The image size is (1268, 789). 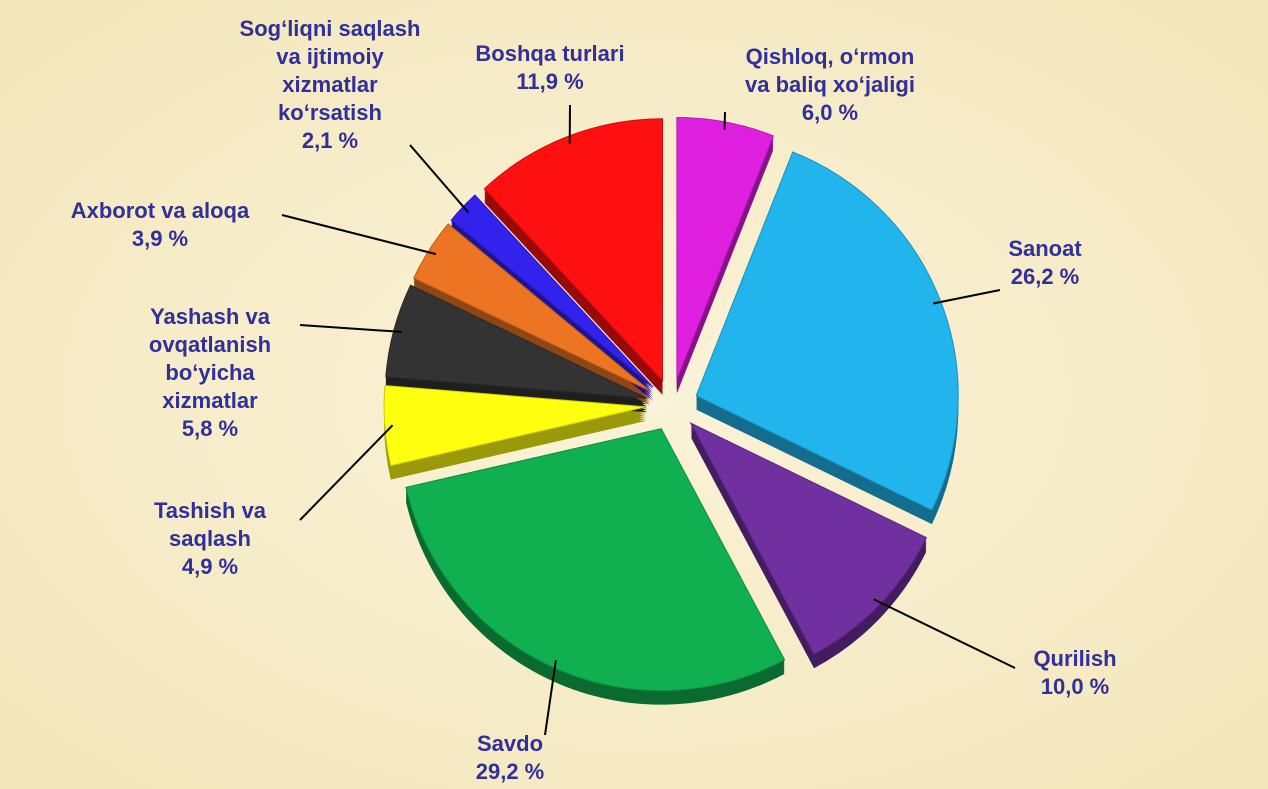 What do you see at coordinates (510, 743) in the screenshot?
I see `slice-label: Savdo` at bounding box center [510, 743].